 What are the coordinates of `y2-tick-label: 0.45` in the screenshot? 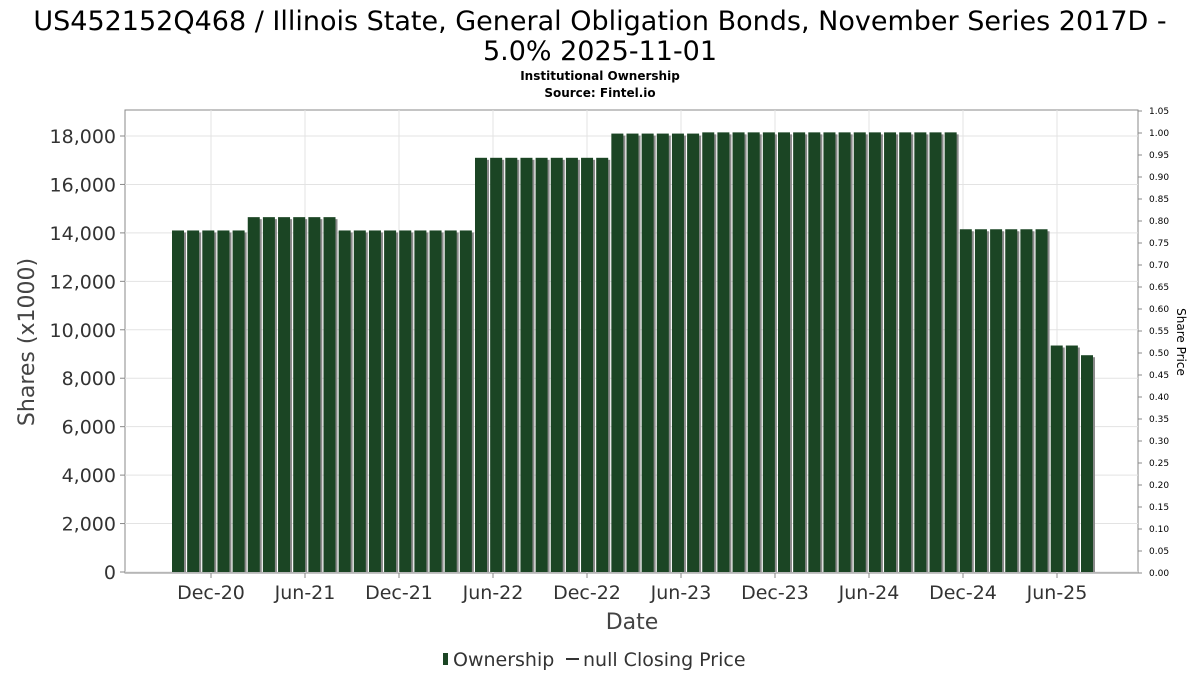 It's located at (1159, 376).